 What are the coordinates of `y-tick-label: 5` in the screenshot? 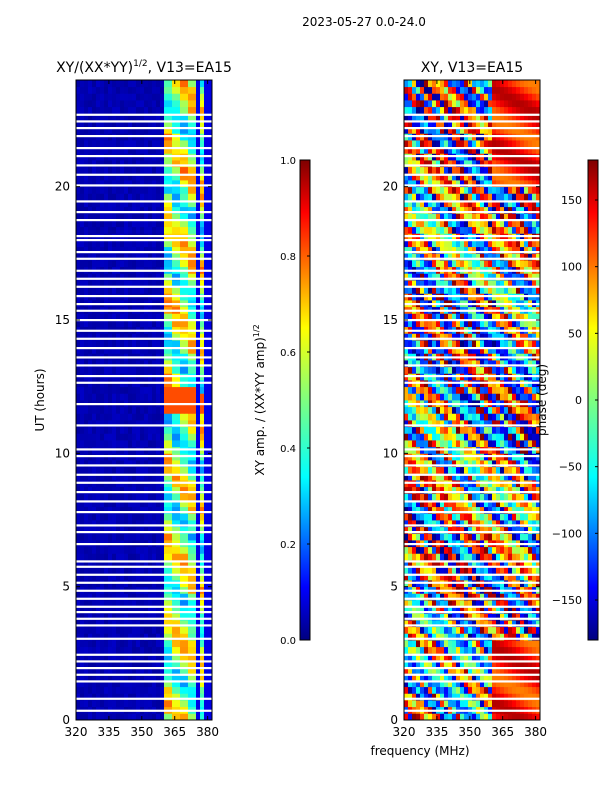 It's located at (66, 587).